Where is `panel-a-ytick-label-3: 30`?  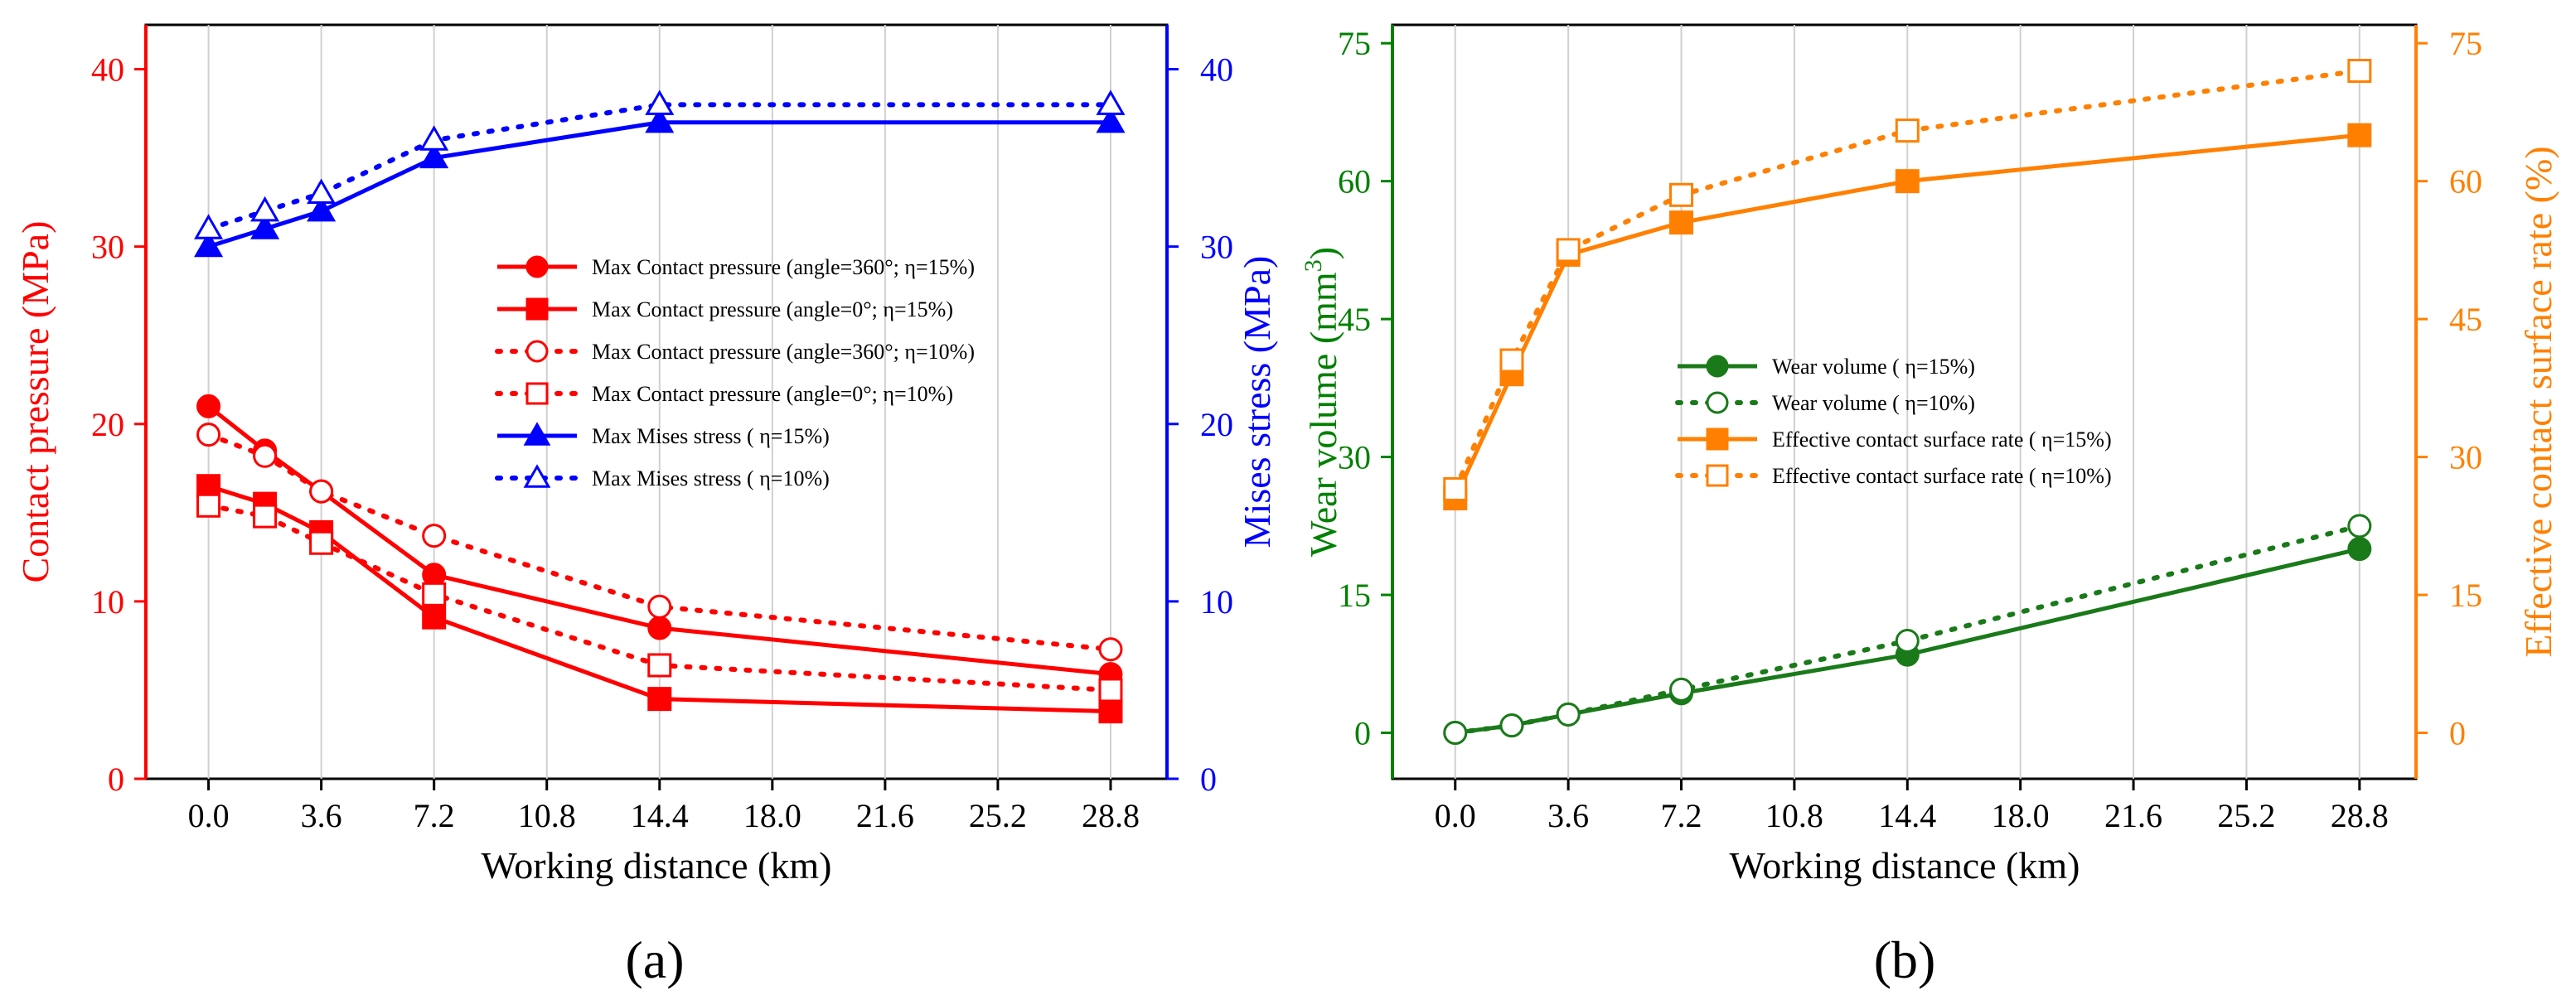
panel-a-ytick-label-3: 30 is located at coordinates (107, 248).